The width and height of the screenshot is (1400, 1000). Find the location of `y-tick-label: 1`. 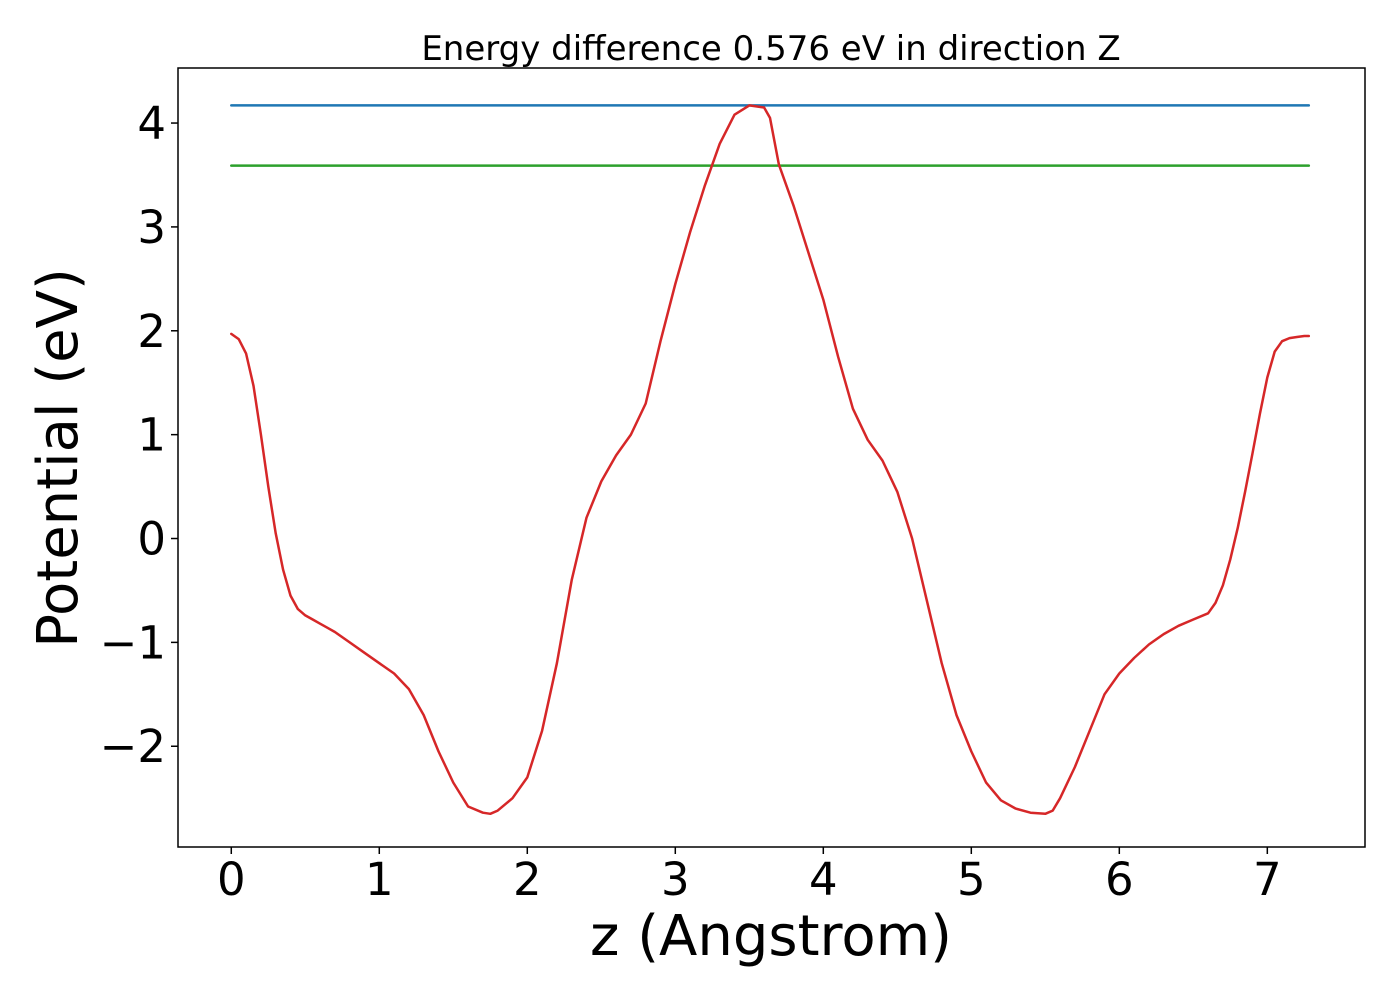

y-tick-label: 1 is located at coordinates (151, 435).